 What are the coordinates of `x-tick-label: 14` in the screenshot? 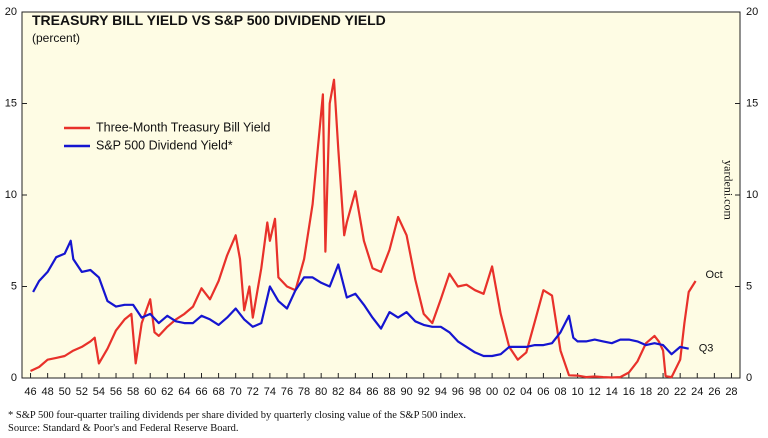 It's located at (612, 392).